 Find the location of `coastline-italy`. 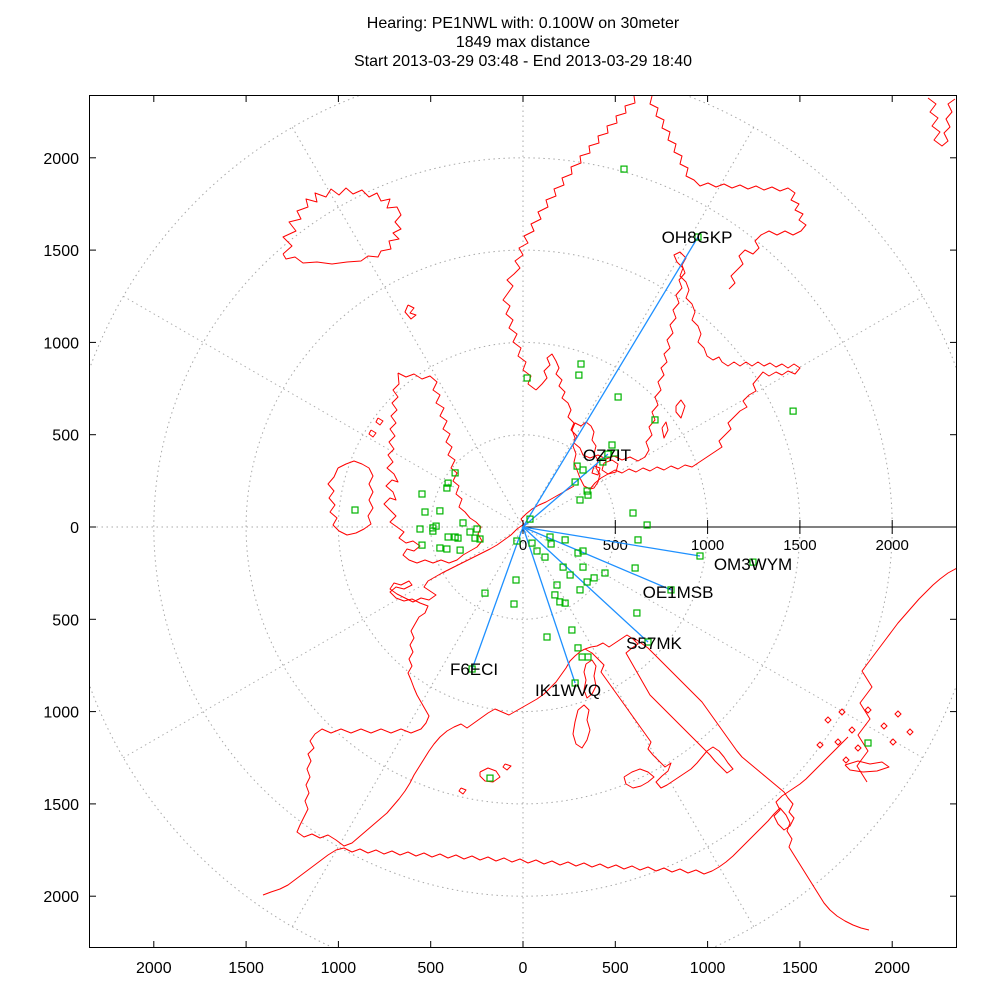

coastline-italy is located at coordinates (659, 711).